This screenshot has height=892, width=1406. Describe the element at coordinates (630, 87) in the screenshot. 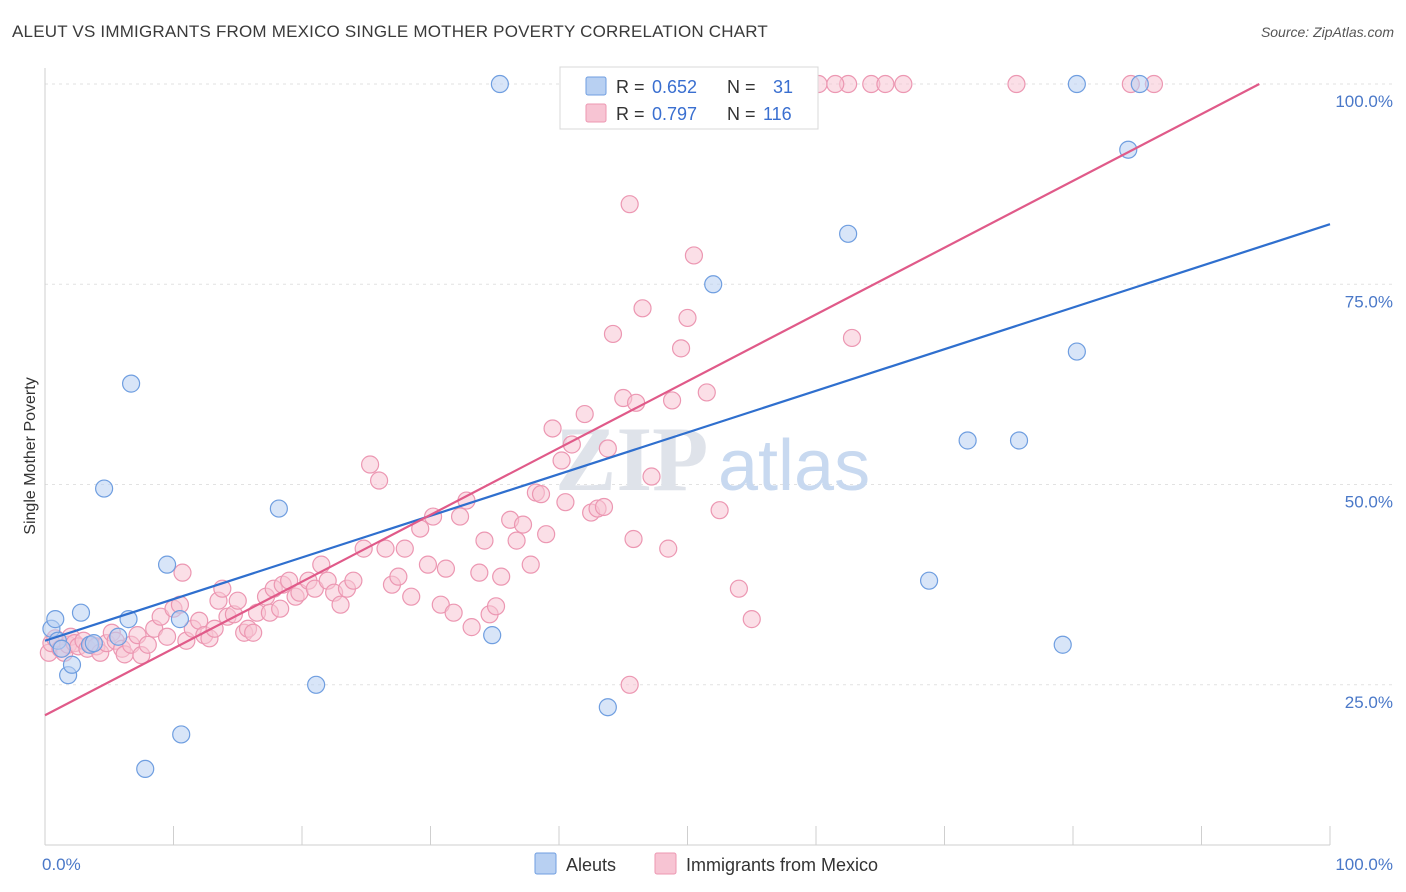

I see `legend-r-label-aleuts: R =` at that location.